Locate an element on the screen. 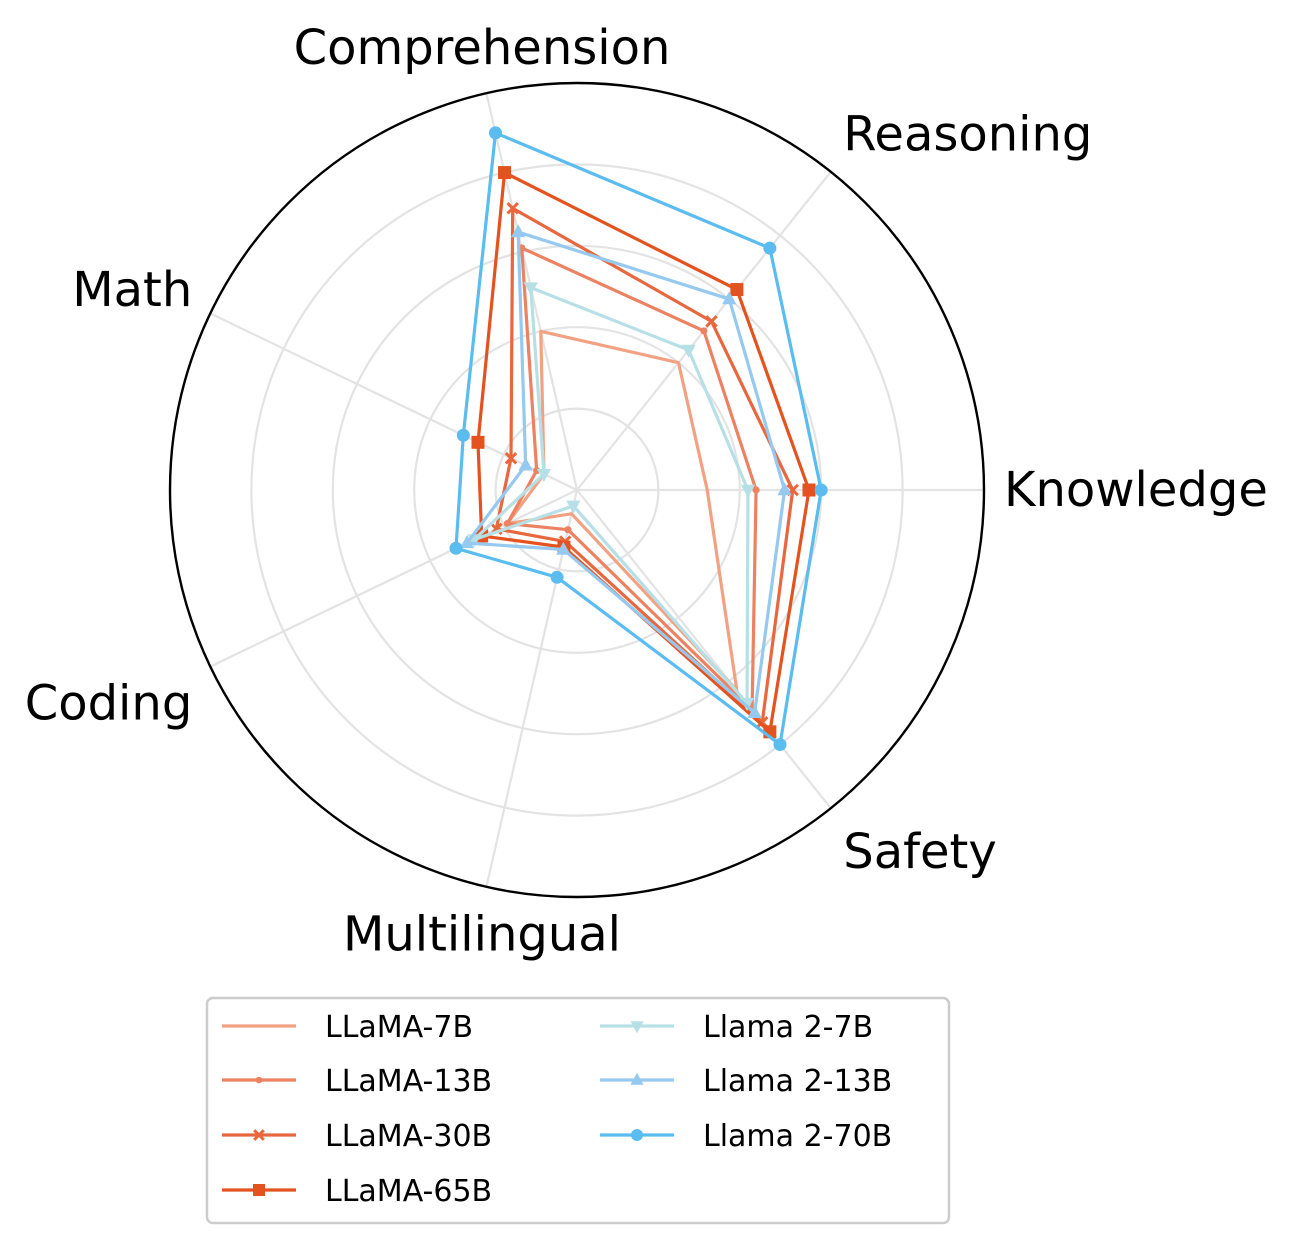  legend-frame is located at coordinates (578, 1110).